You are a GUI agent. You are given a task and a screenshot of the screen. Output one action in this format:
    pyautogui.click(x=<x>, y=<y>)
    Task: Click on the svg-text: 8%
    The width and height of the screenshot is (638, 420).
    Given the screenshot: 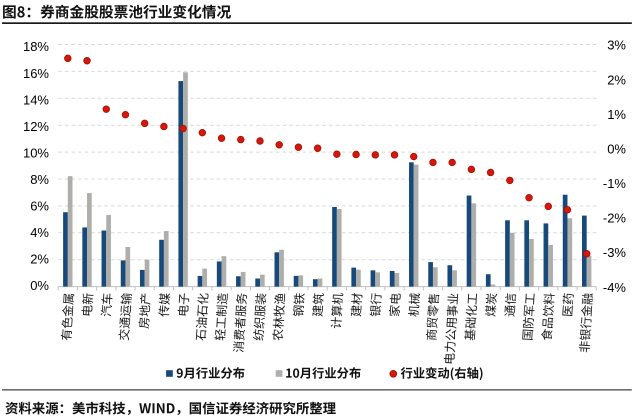 What is the action you would take?
    pyautogui.click(x=39, y=179)
    